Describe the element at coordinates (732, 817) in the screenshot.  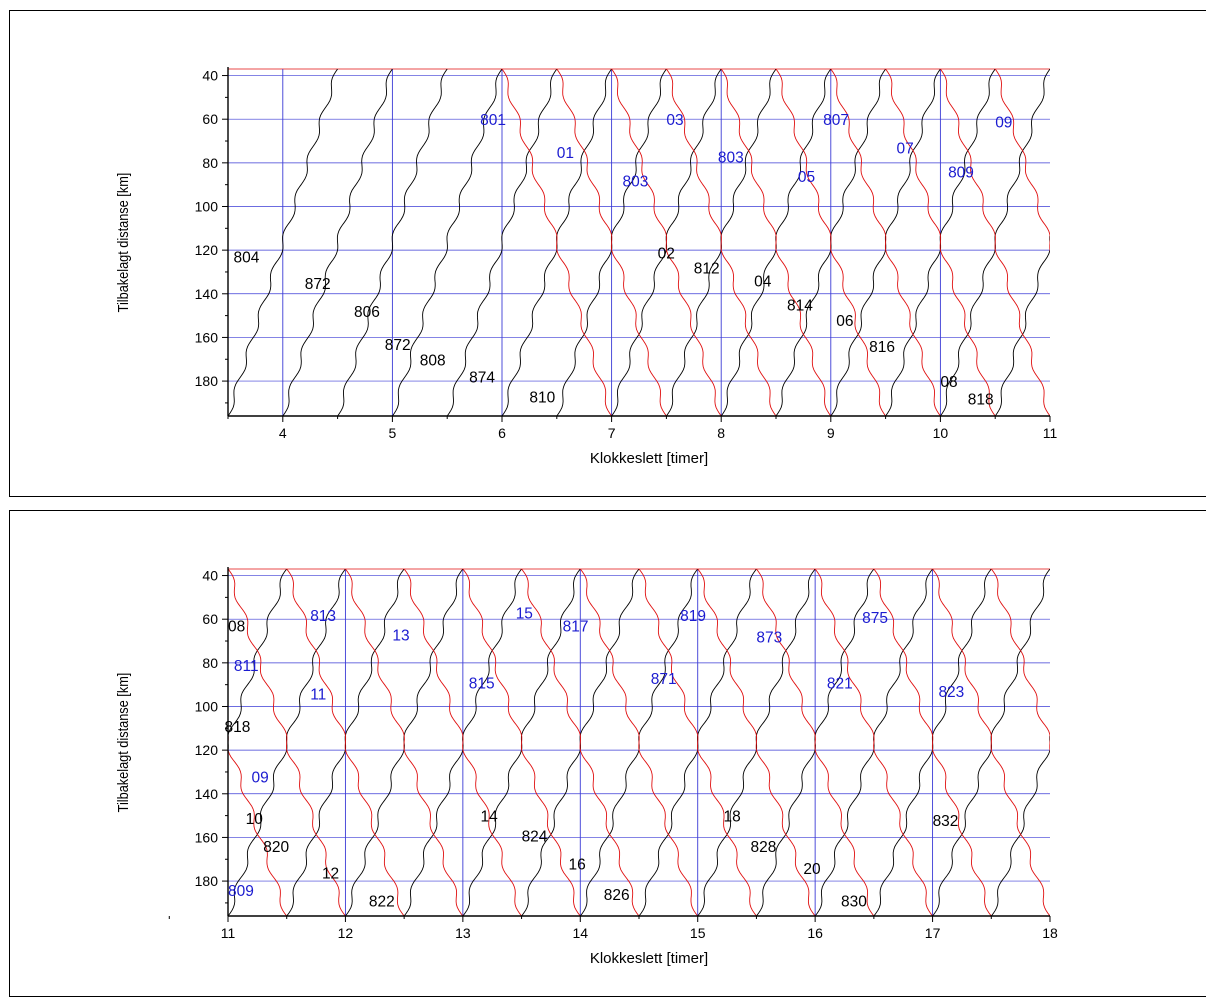
I see `train-label: 18` at that location.